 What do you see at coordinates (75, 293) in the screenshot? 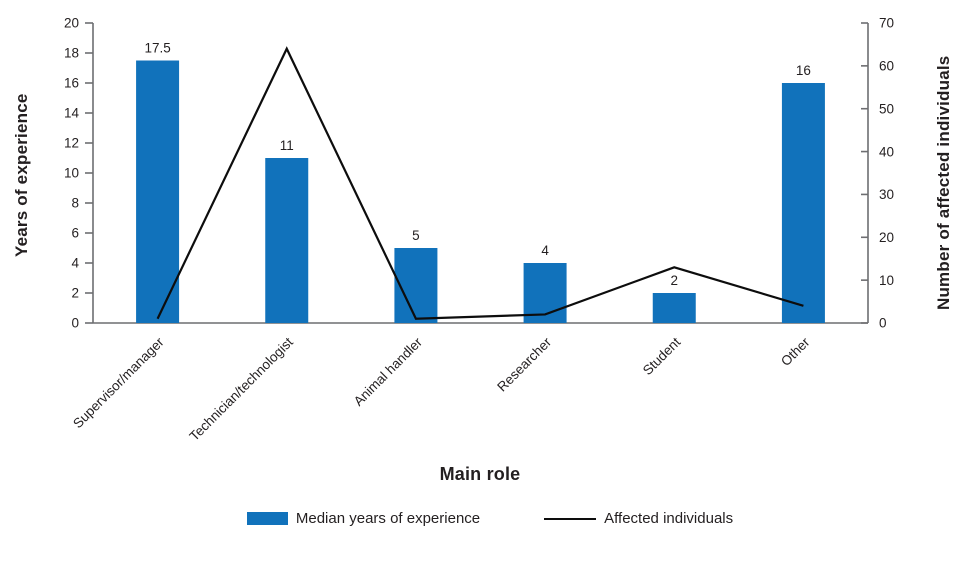
I see `y-axis-left-tick-label: 2` at bounding box center [75, 293].